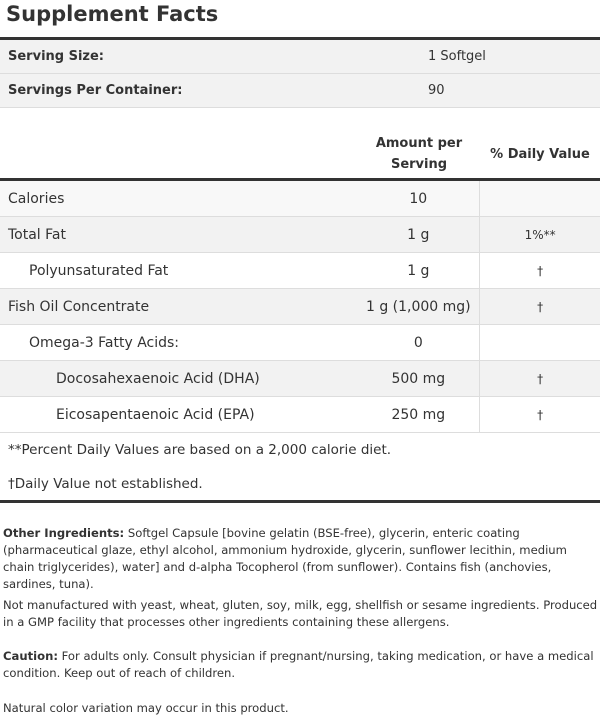  What do you see at coordinates (419, 154) in the screenshot?
I see `amount-header: Amount per Serving` at bounding box center [419, 154].